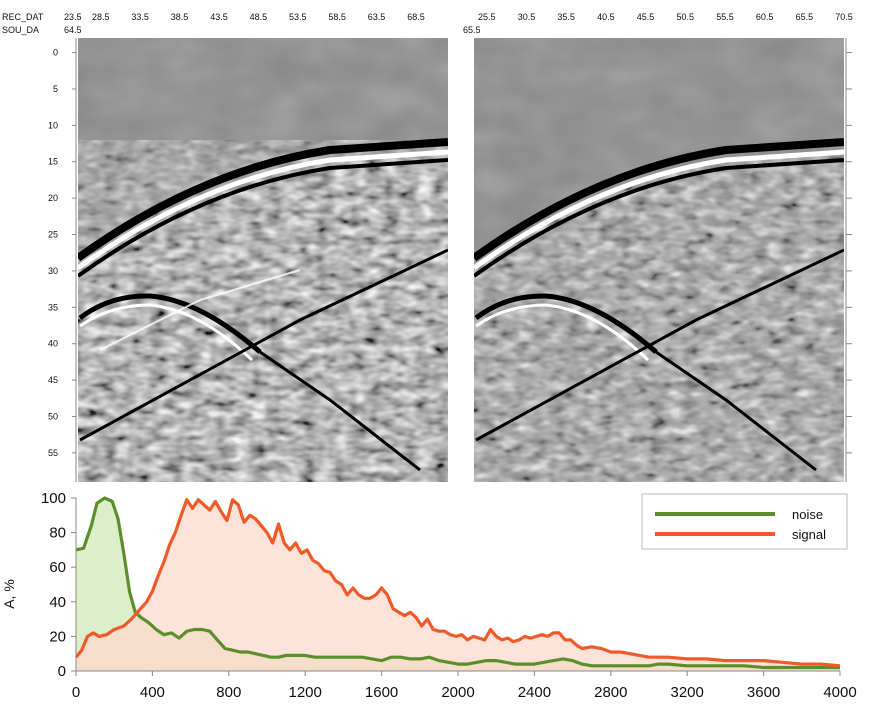 This screenshot has width=871, height=719. Describe the element at coordinates (305, 692) in the screenshot. I see `spectrum-x-tick: 1200` at that location.